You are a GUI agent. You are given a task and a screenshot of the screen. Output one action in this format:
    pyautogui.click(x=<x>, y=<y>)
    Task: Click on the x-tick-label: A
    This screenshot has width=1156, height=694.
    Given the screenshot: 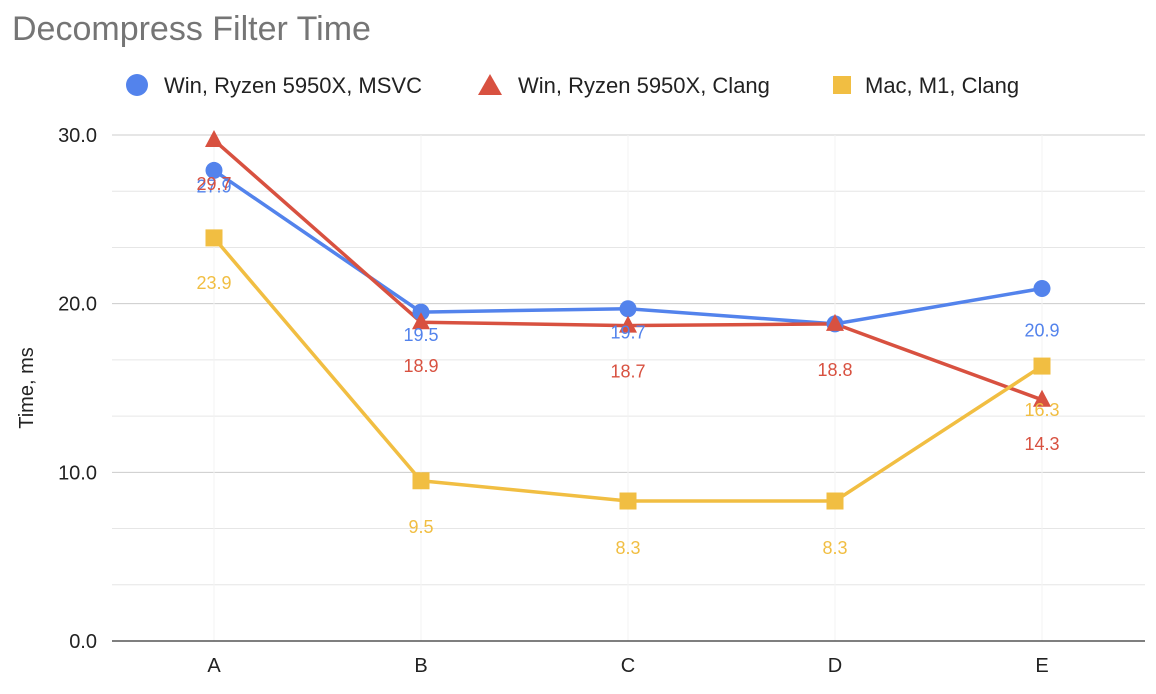 What is the action you would take?
    pyautogui.click(x=214, y=666)
    